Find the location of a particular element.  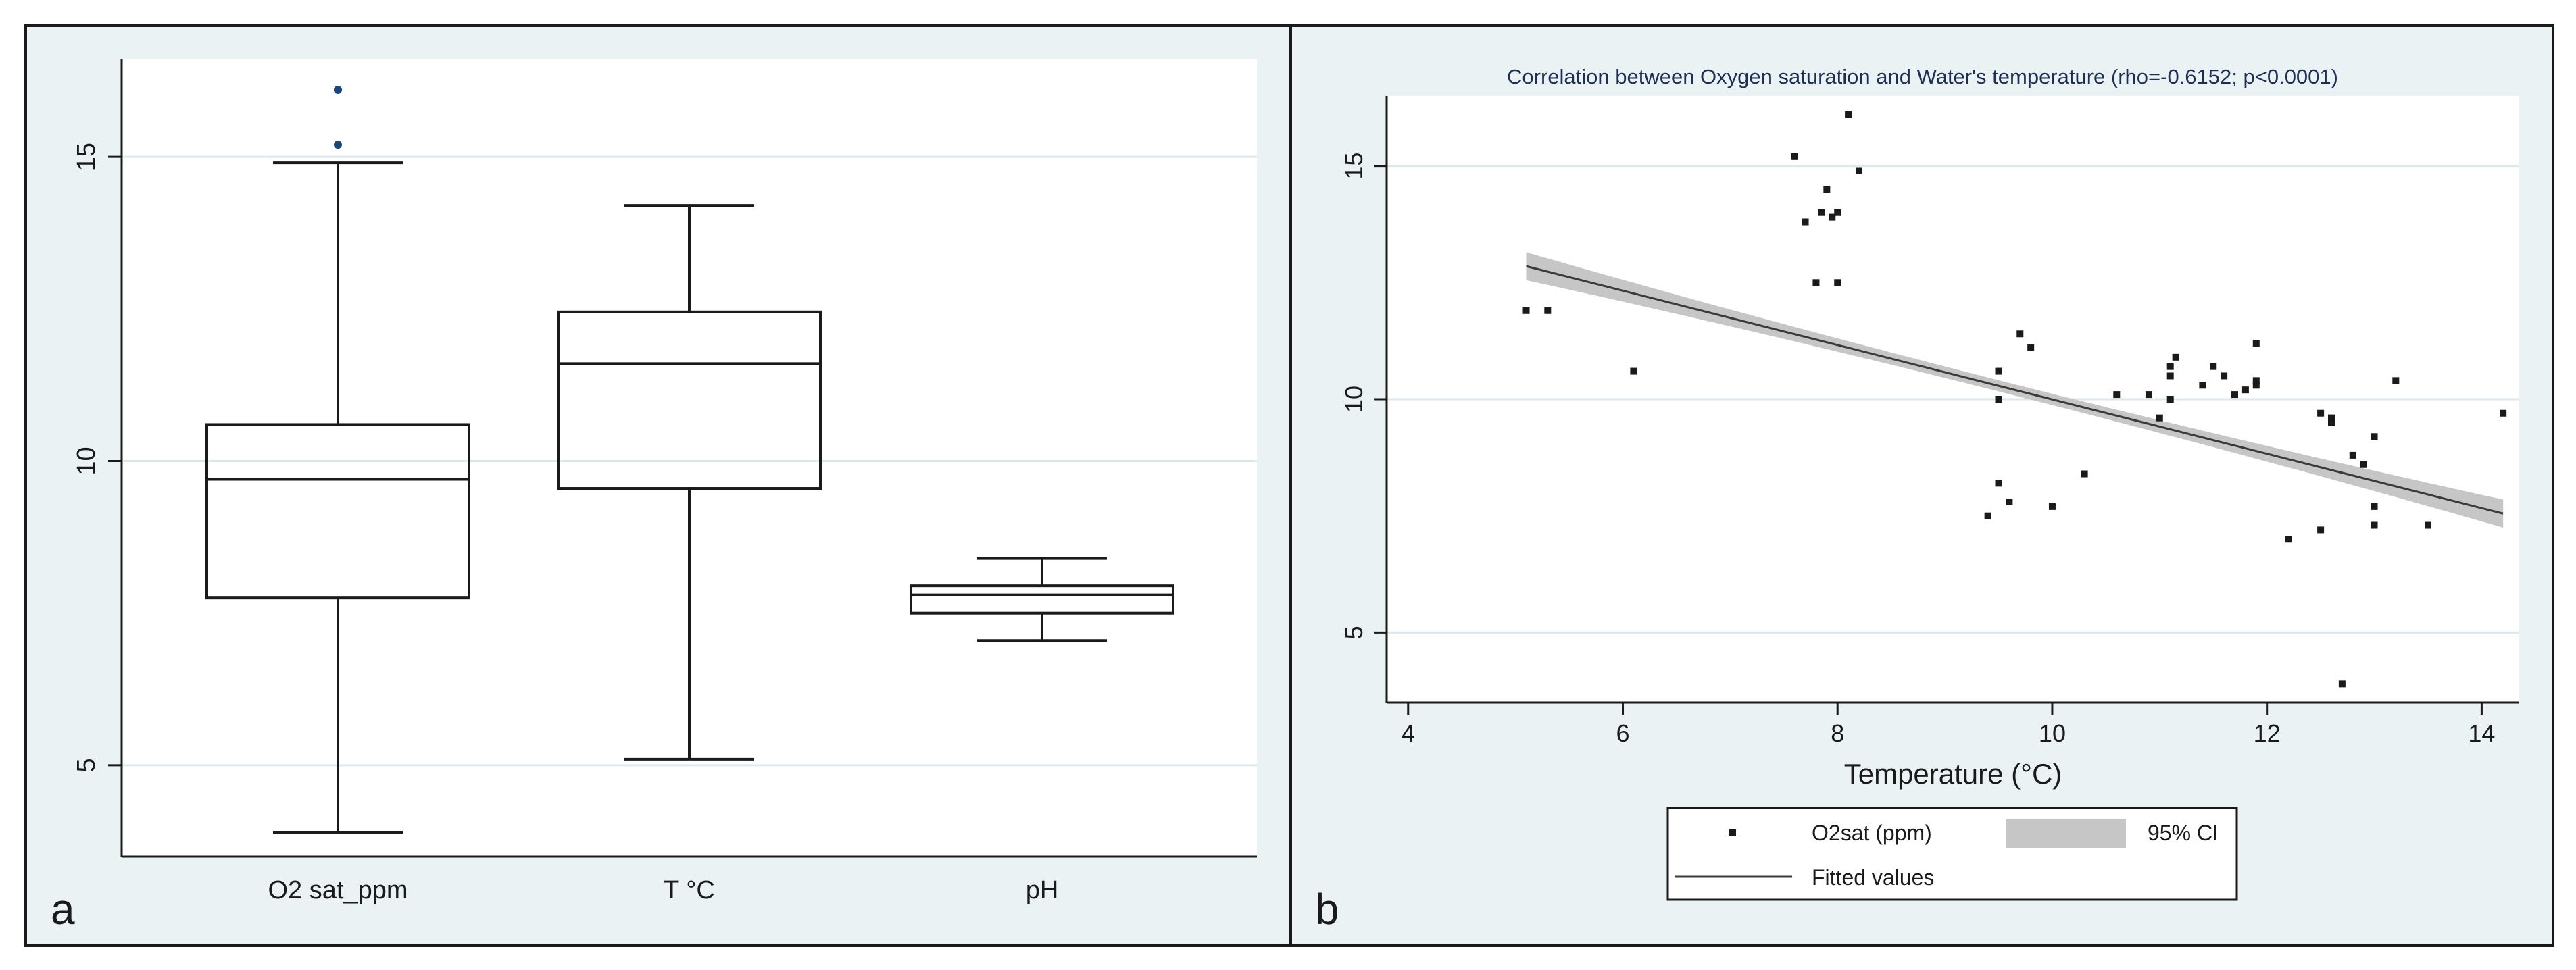

panel-b-label: b is located at coordinates (1327, 910).